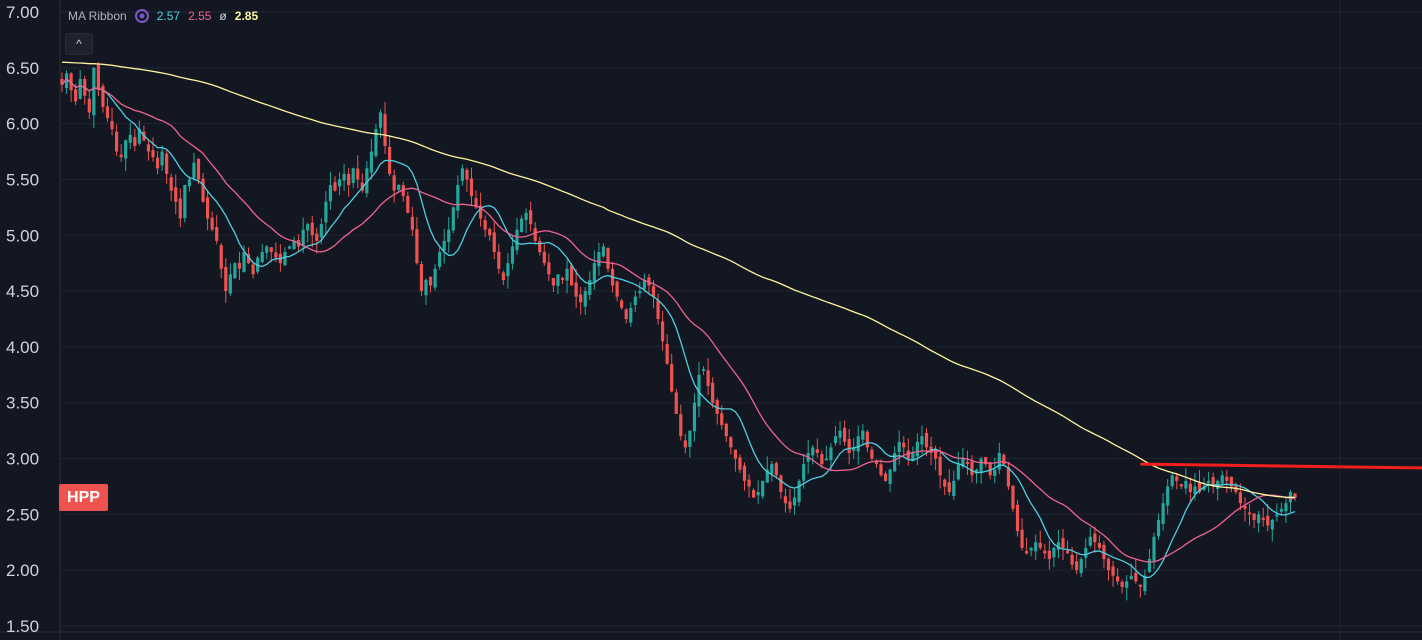 This screenshot has width=1422, height=640. What do you see at coordinates (22, 514) in the screenshot?
I see `y-tick-label: 2.50` at bounding box center [22, 514].